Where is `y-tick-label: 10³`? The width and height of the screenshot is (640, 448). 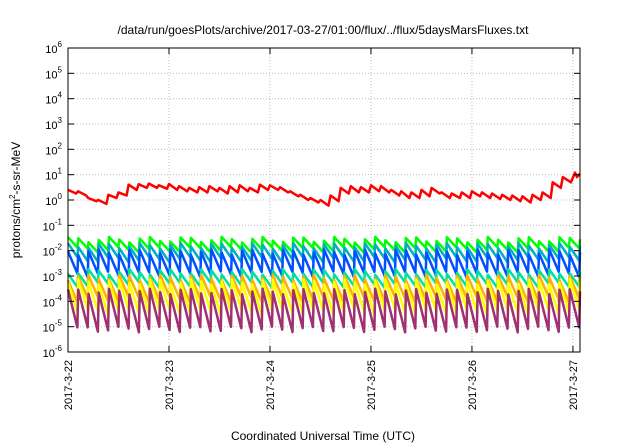 y-tick-label: 10³ is located at coordinates (53, 124).